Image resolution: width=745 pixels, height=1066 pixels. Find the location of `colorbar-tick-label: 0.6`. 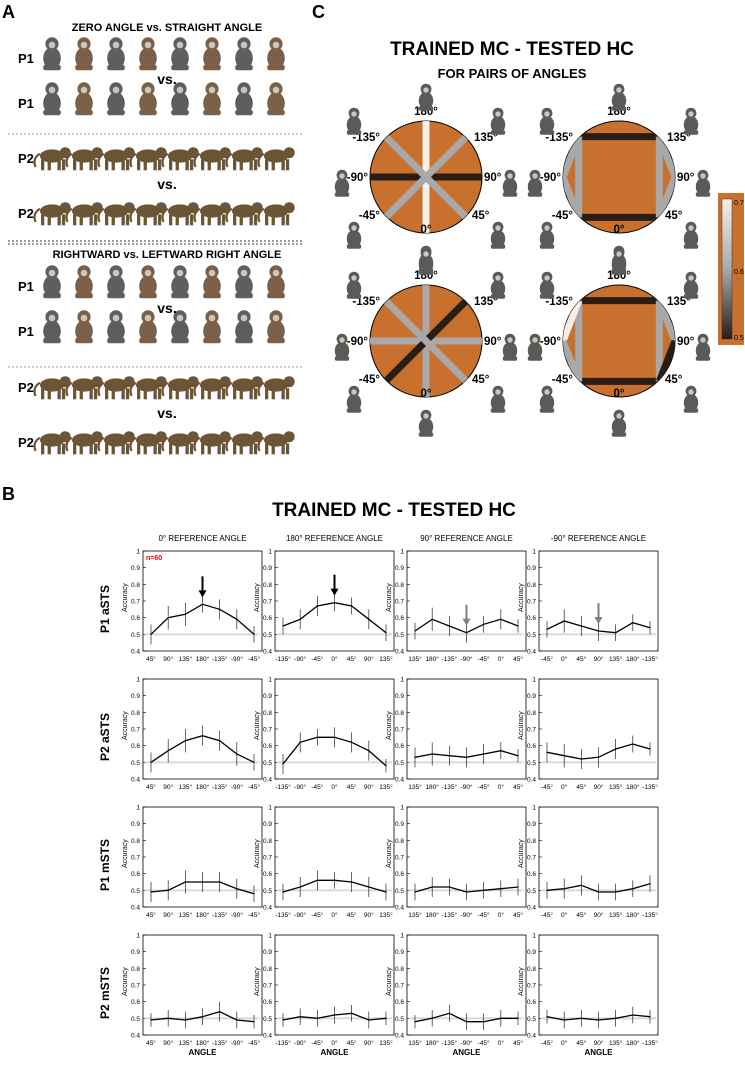

colorbar-tick-label: 0.6 is located at coordinates (739, 272).